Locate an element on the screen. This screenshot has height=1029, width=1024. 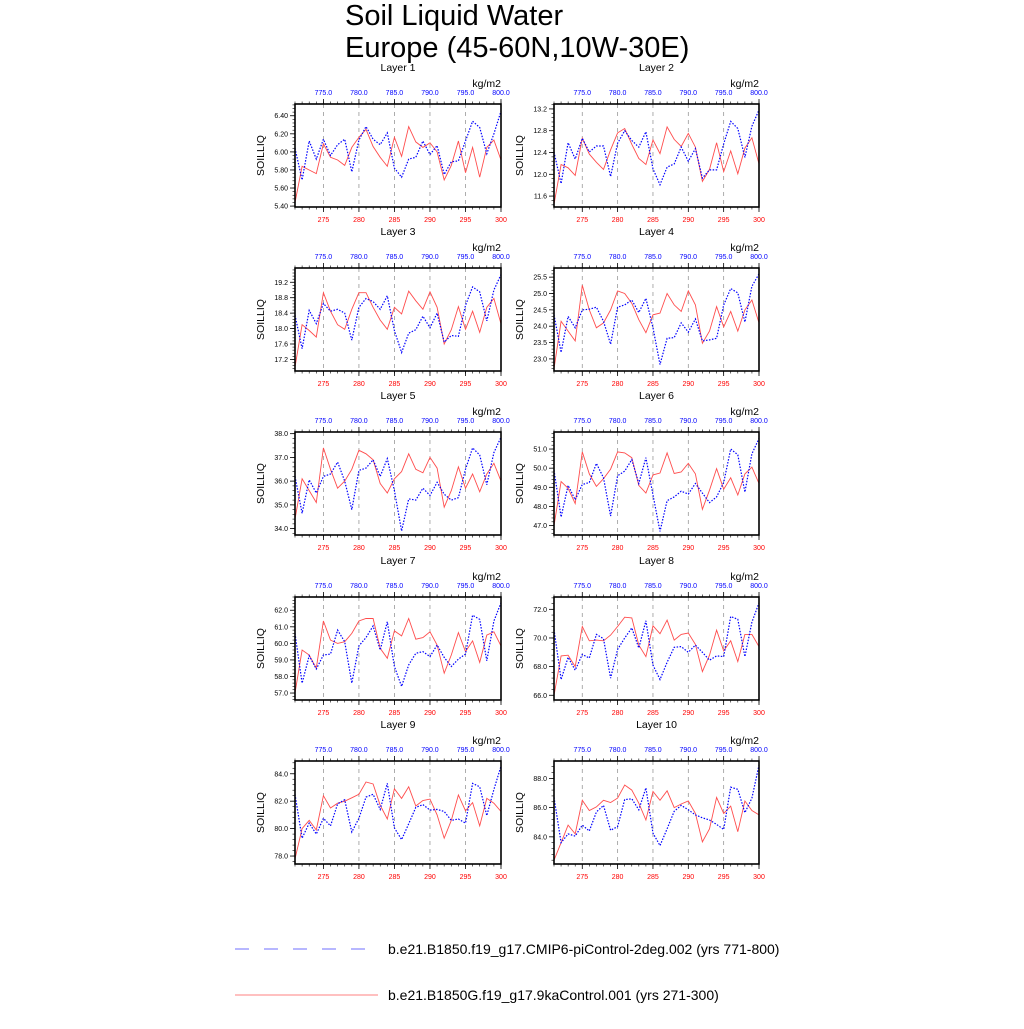
y-tick-label: 25.0 is located at coordinates (540, 294).